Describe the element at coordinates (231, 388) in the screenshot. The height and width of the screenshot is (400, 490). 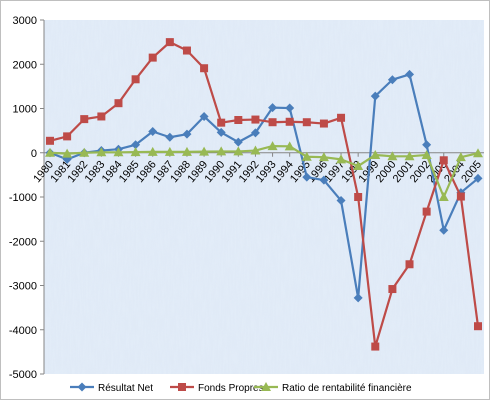
I see `legend-label: Fonds Propres` at that location.